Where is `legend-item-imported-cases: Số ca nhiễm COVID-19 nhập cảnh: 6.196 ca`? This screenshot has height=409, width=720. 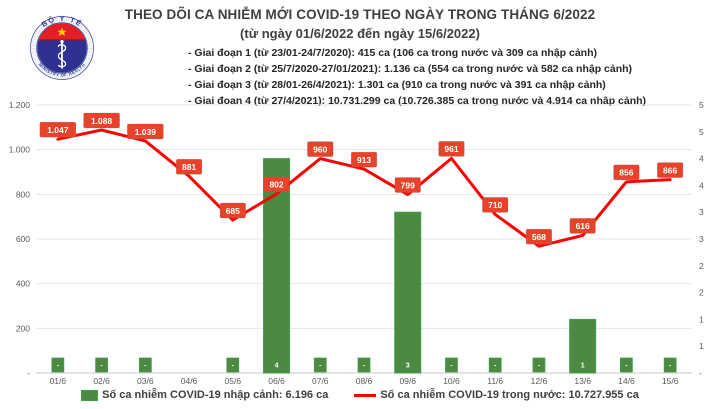 legend-item-imported-cases: Số ca nhiễm COVID-19 nhập cảnh: 6.196 ca is located at coordinates (204, 395).